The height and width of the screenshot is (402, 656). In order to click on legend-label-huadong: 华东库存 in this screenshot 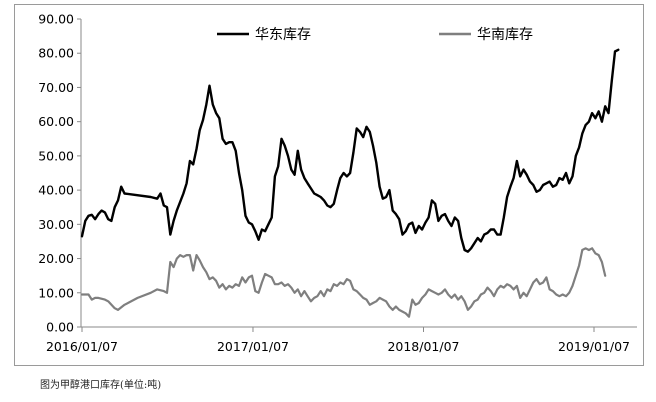, I will do `click(283, 35)`.